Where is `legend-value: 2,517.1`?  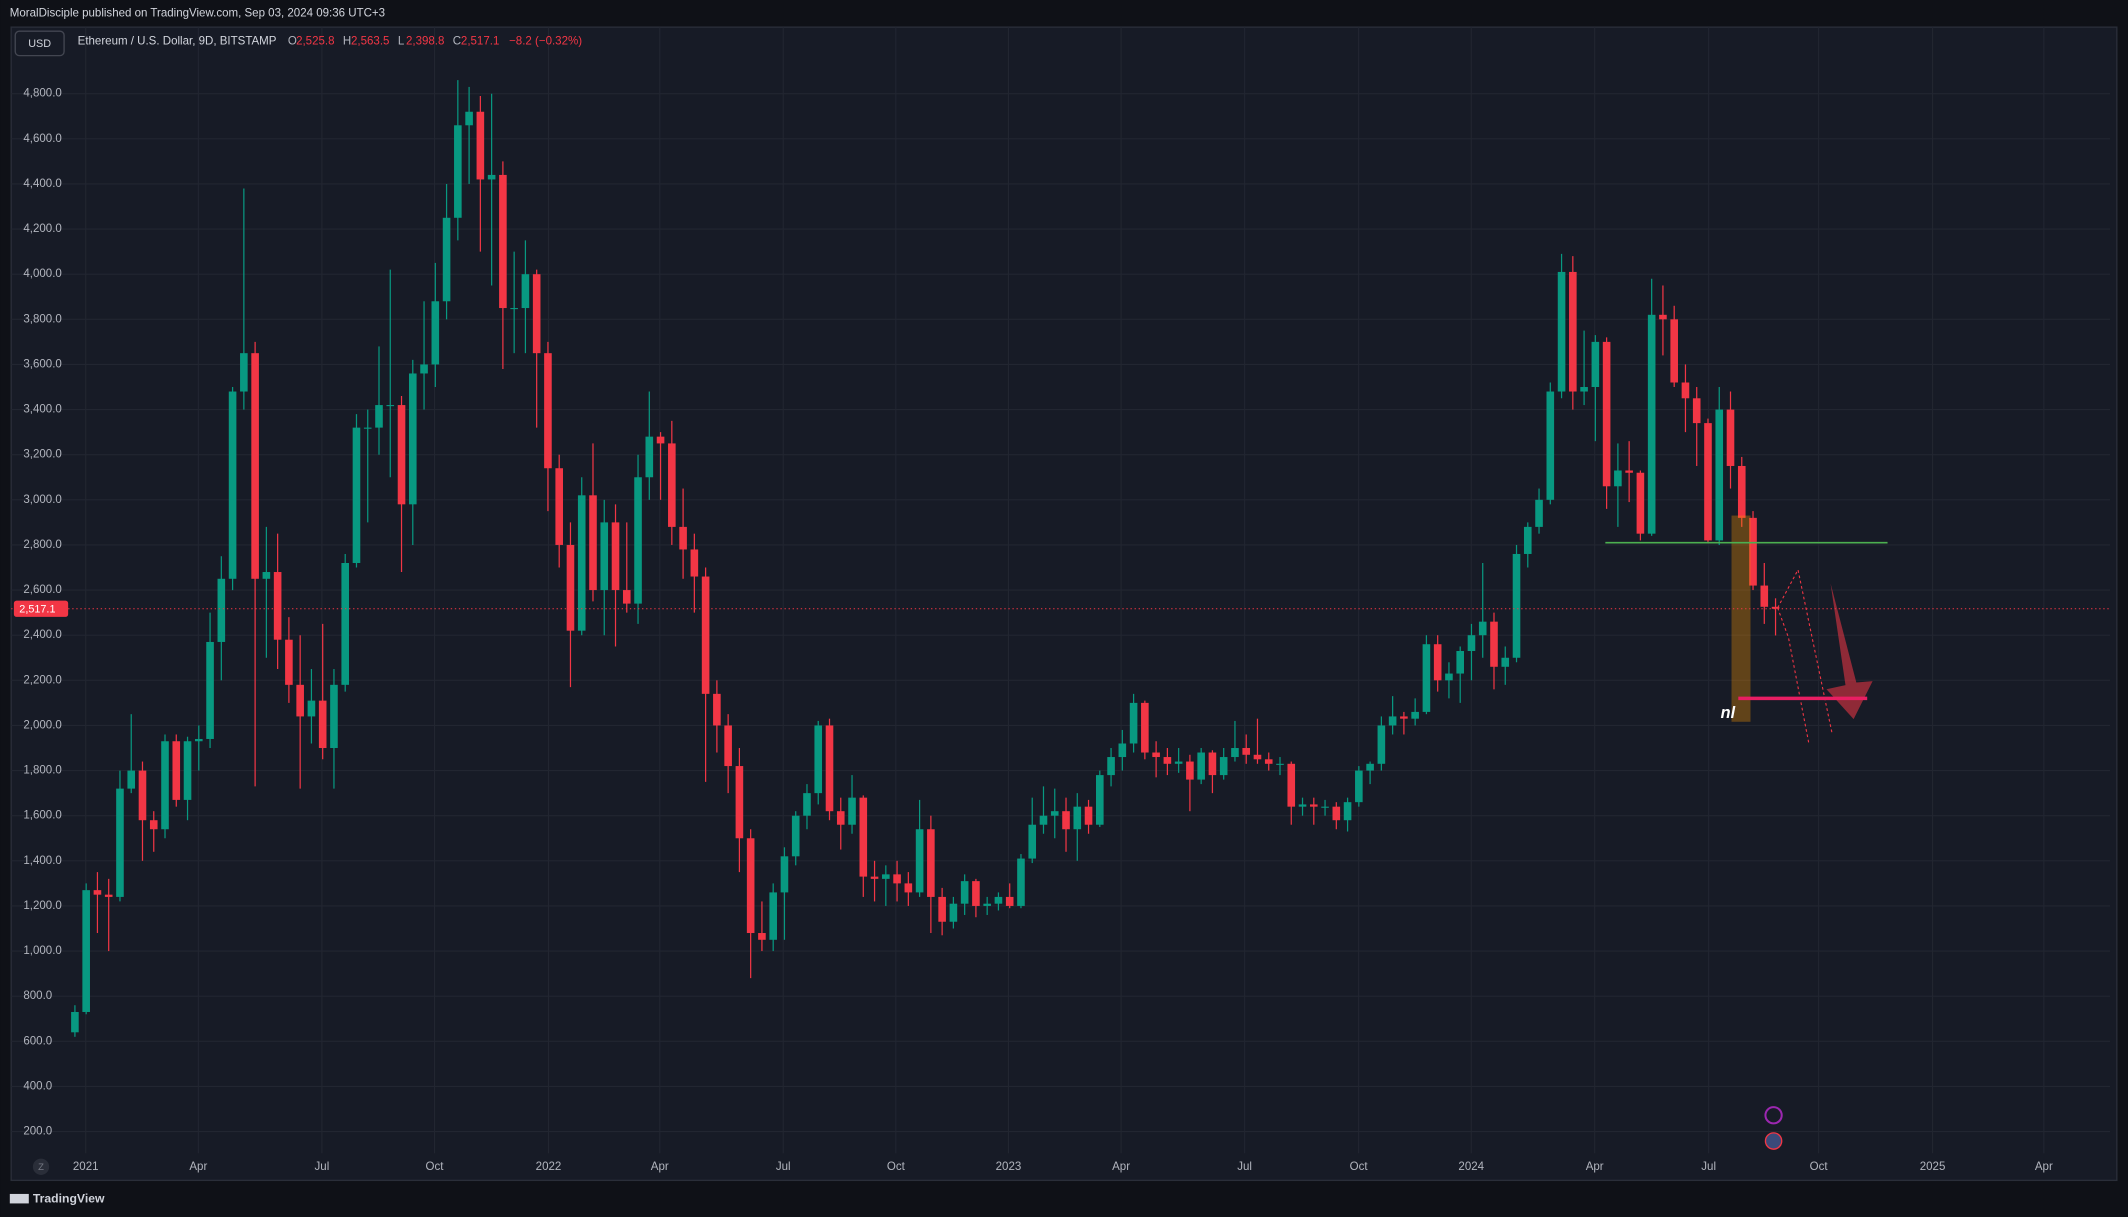
legend-value: 2,517.1 is located at coordinates (480, 41).